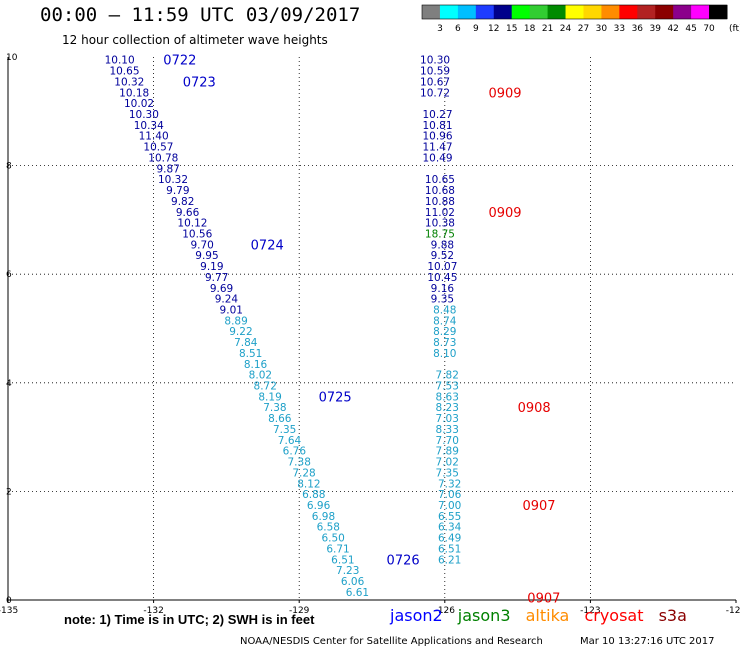  I want to click on y-tick-label: 8, so click(9, 167).